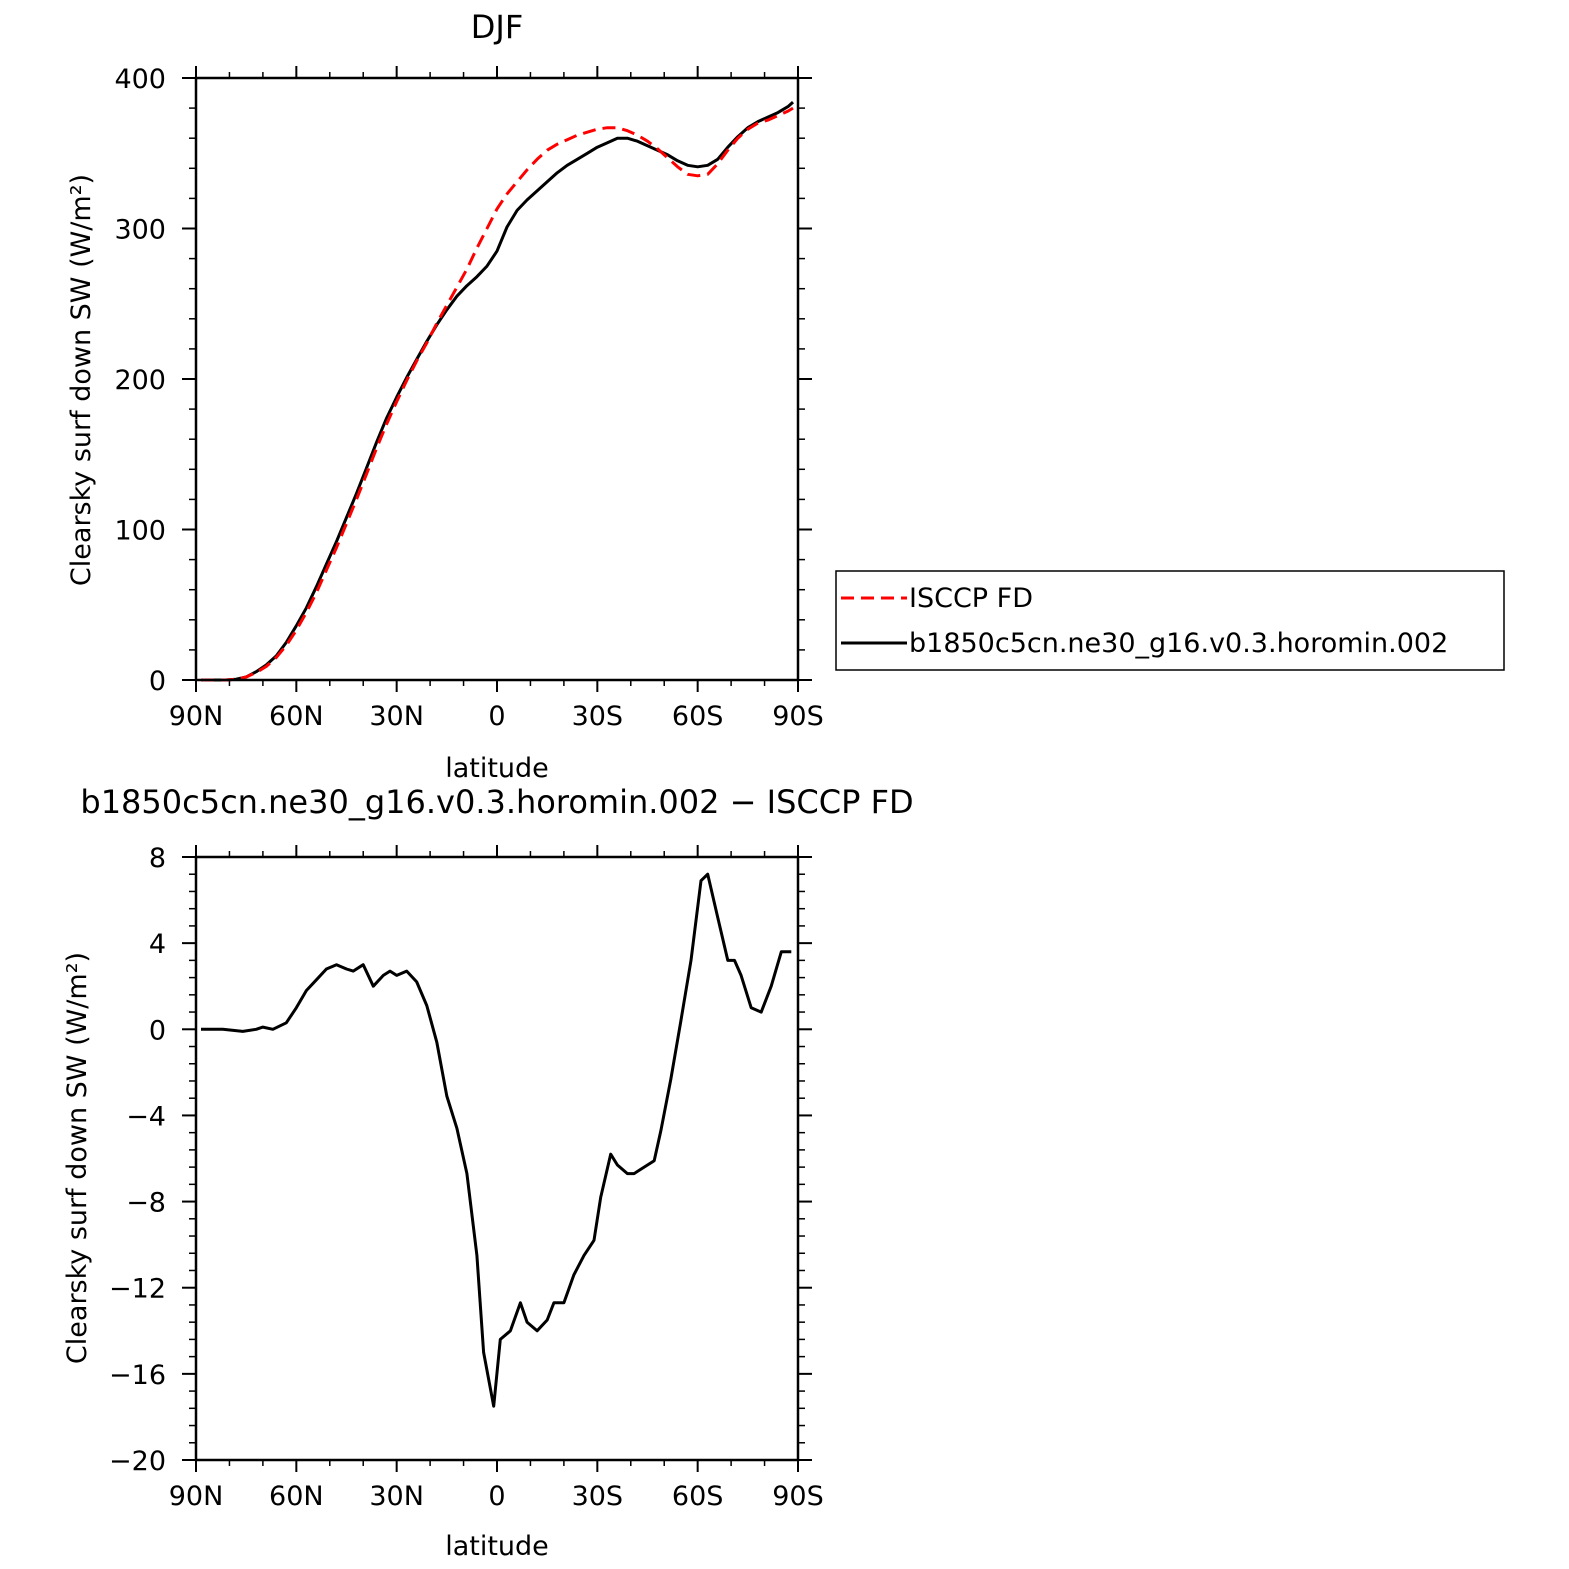  What do you see at coordinates (146, 1116) in the screenshot?
I see `y-tick-label: −4` at bounding box center [146, 1116].